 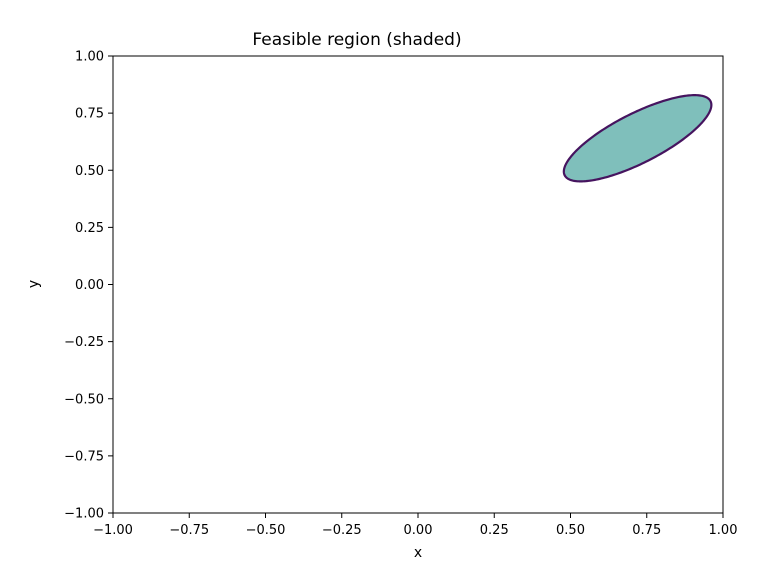 What do you see at coordinates (84, 399) in the screenshot?
I see `y-tick-label: −0.50` at bounding box center [84, 399].